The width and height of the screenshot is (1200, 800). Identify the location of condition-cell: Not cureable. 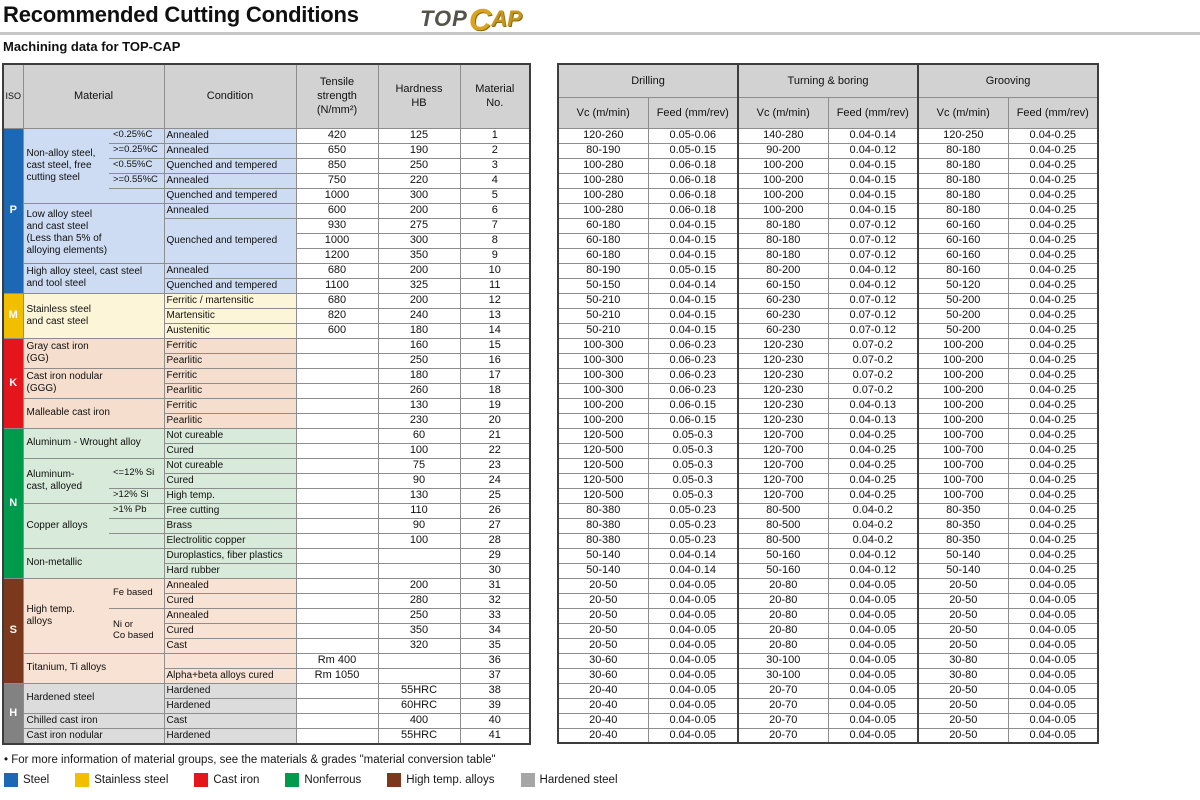
(230, 435).